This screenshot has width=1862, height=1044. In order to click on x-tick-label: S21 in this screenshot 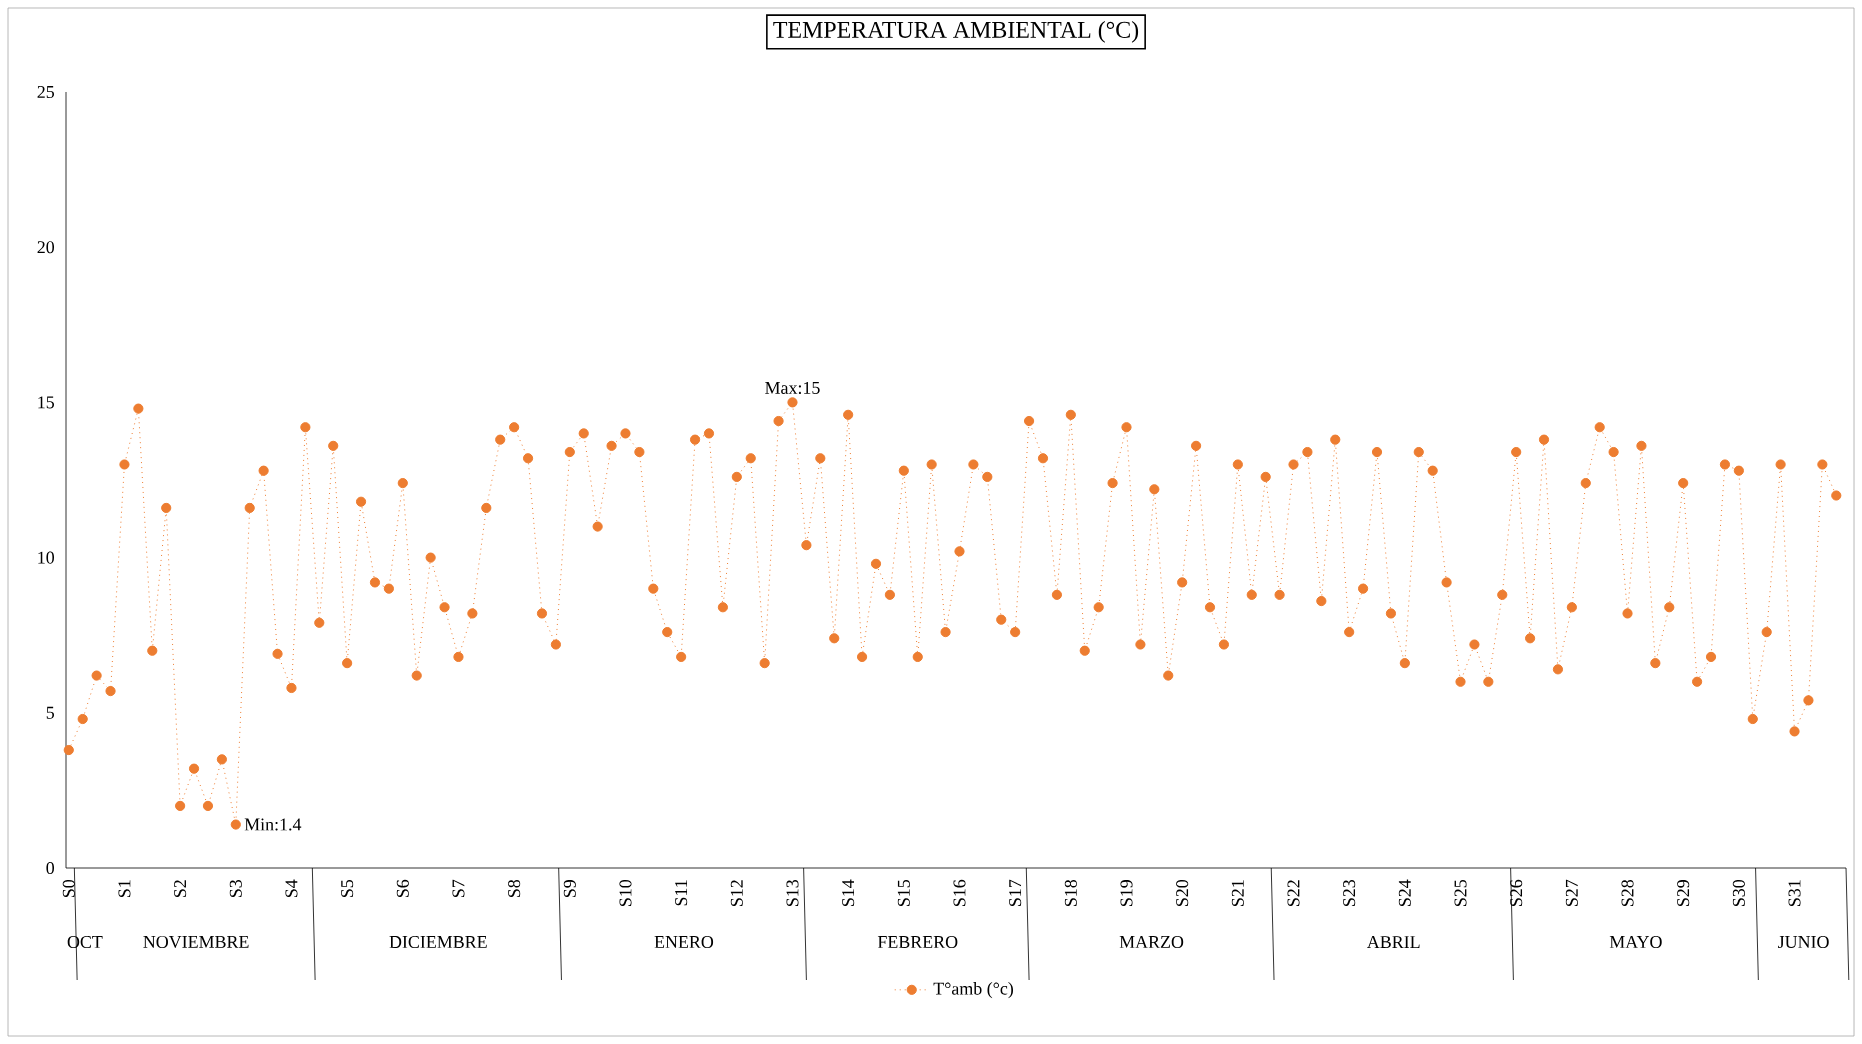, I will do `click(1237, 893)`.